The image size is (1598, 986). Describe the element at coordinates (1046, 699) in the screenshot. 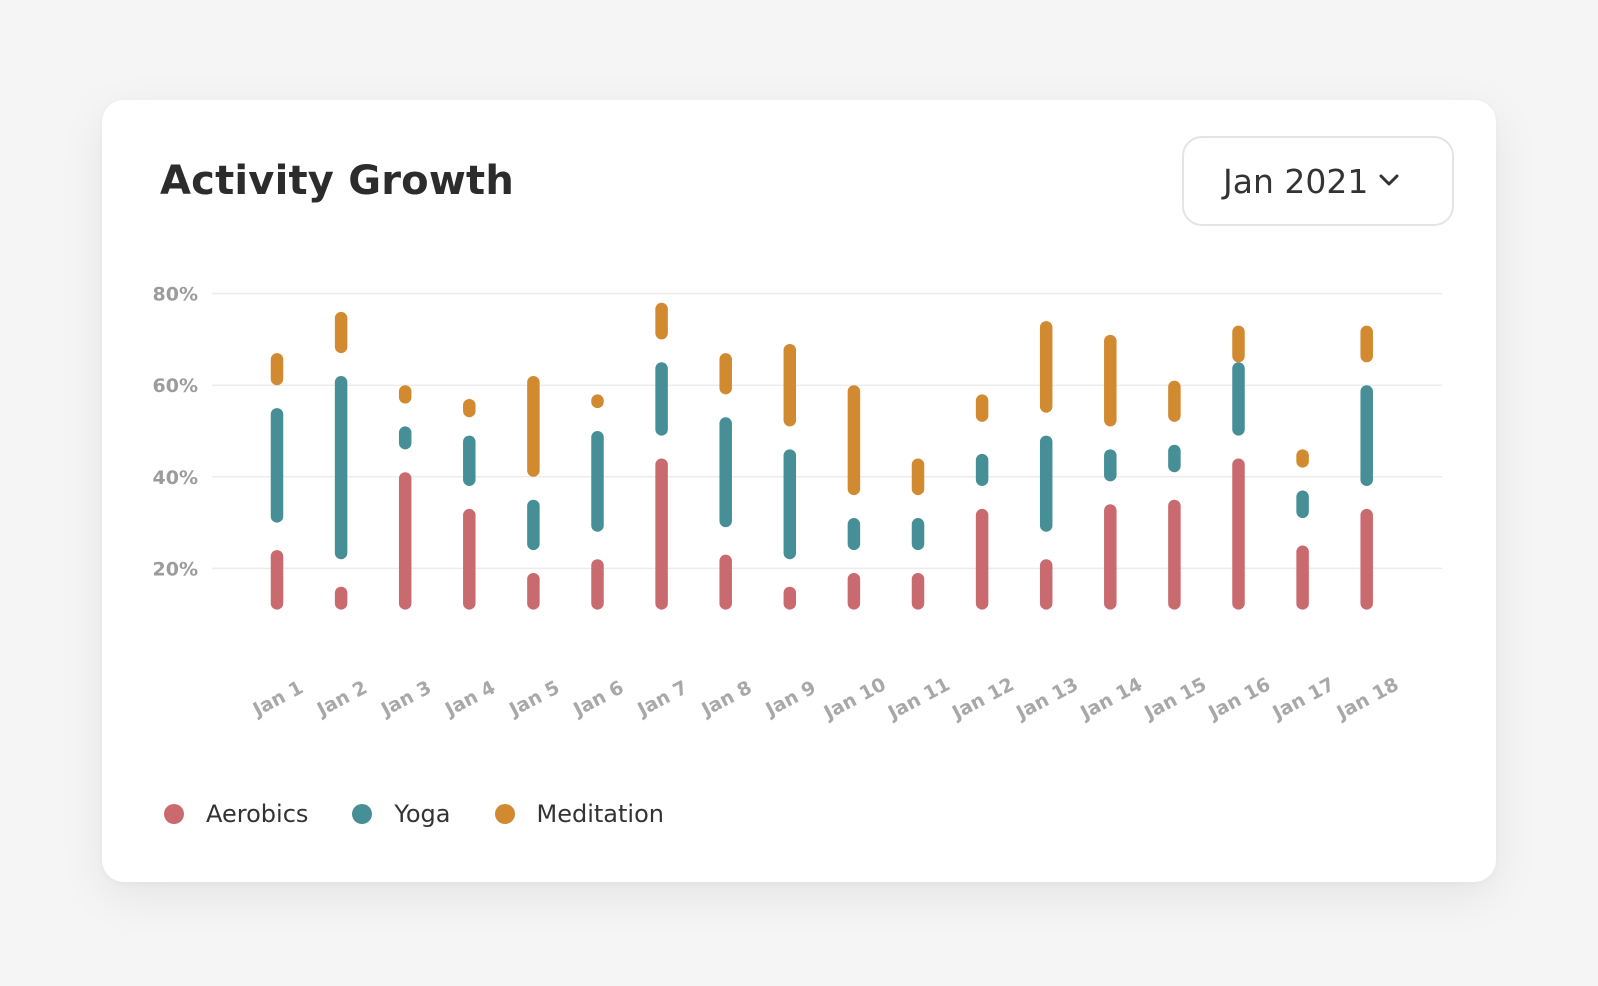

I see `x-tick-label: Jan 13` at that location.